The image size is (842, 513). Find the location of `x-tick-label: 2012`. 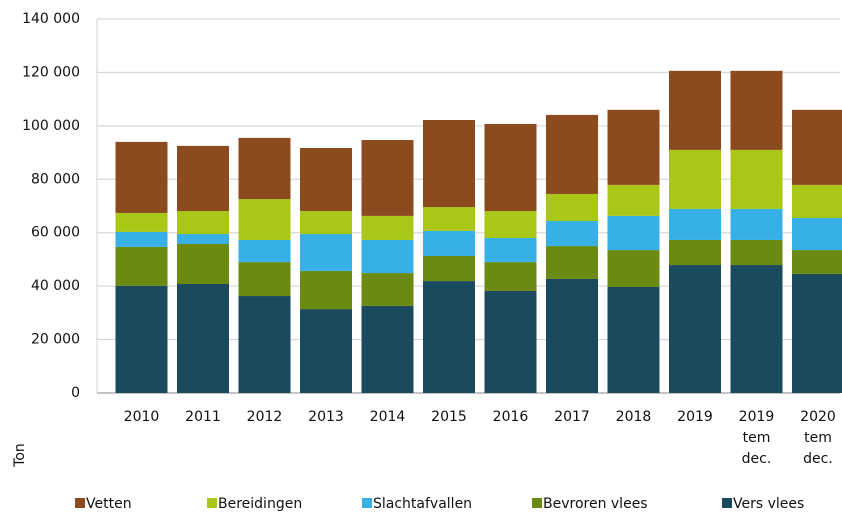

x-tick-label: 2012 is located at coordinates (264, 417).